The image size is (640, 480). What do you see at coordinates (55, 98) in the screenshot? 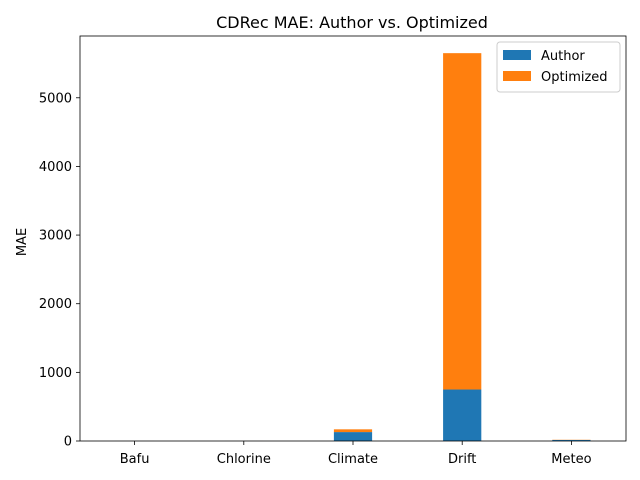
I see `y-tick-label: 5000` at bounding box center [55, 98].